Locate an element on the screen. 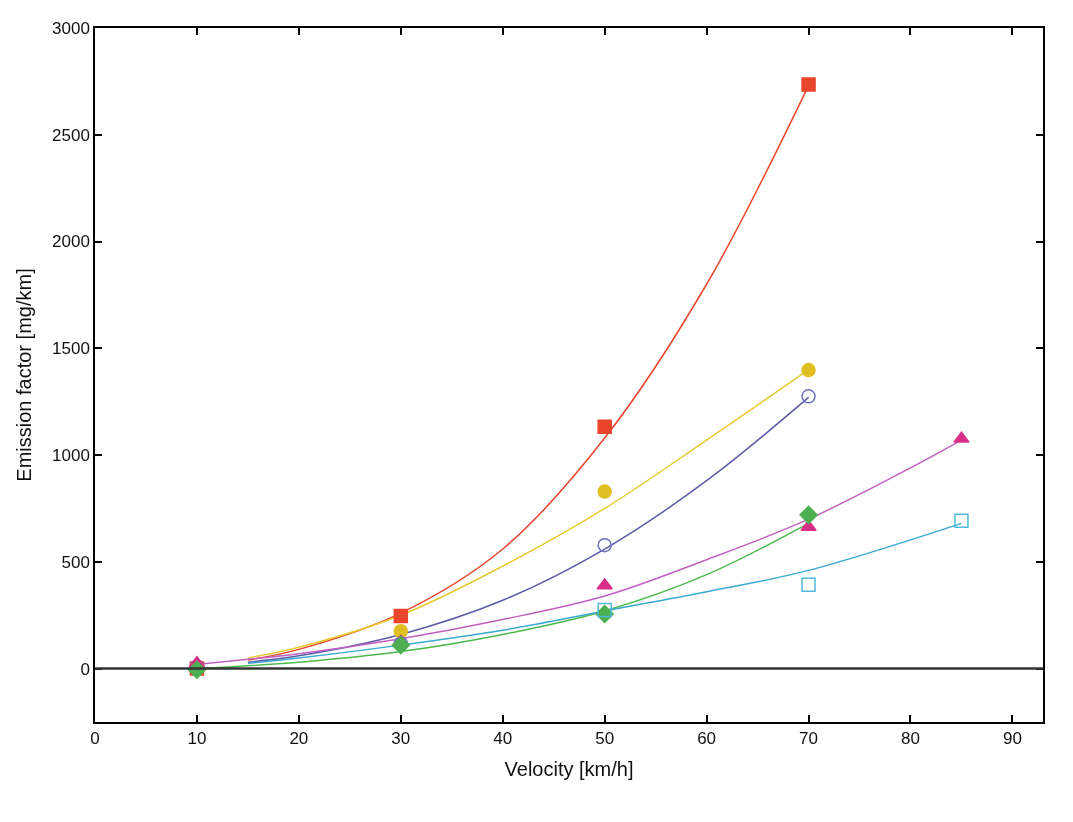  x-tick-label: 80 is located at coordinates (910, 739).